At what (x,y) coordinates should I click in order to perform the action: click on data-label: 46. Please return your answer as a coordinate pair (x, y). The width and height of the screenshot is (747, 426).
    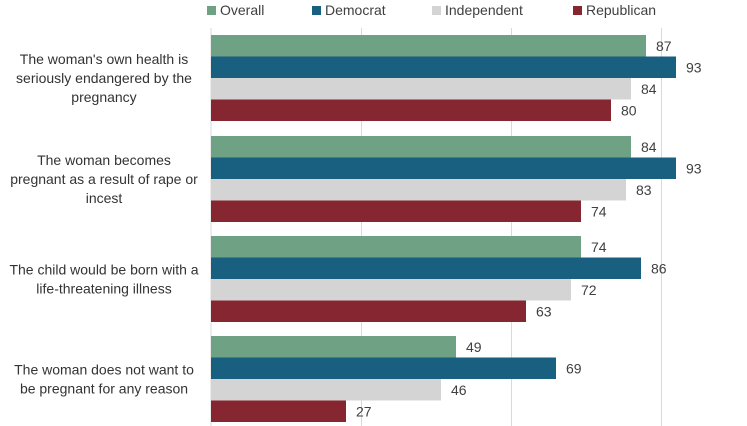
    Looking at the image, I should click on (459, 390).